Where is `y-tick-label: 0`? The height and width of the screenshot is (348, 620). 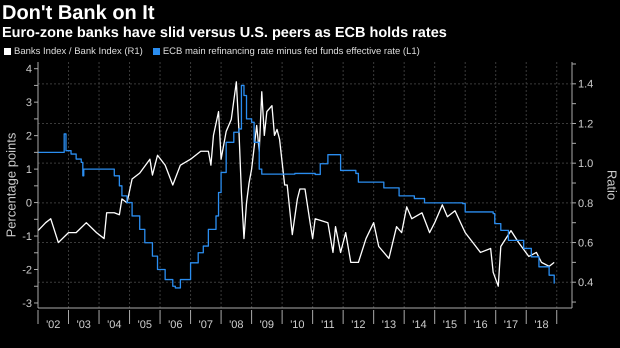 y-tick-label: 0 is located at coordinates (29, 203).